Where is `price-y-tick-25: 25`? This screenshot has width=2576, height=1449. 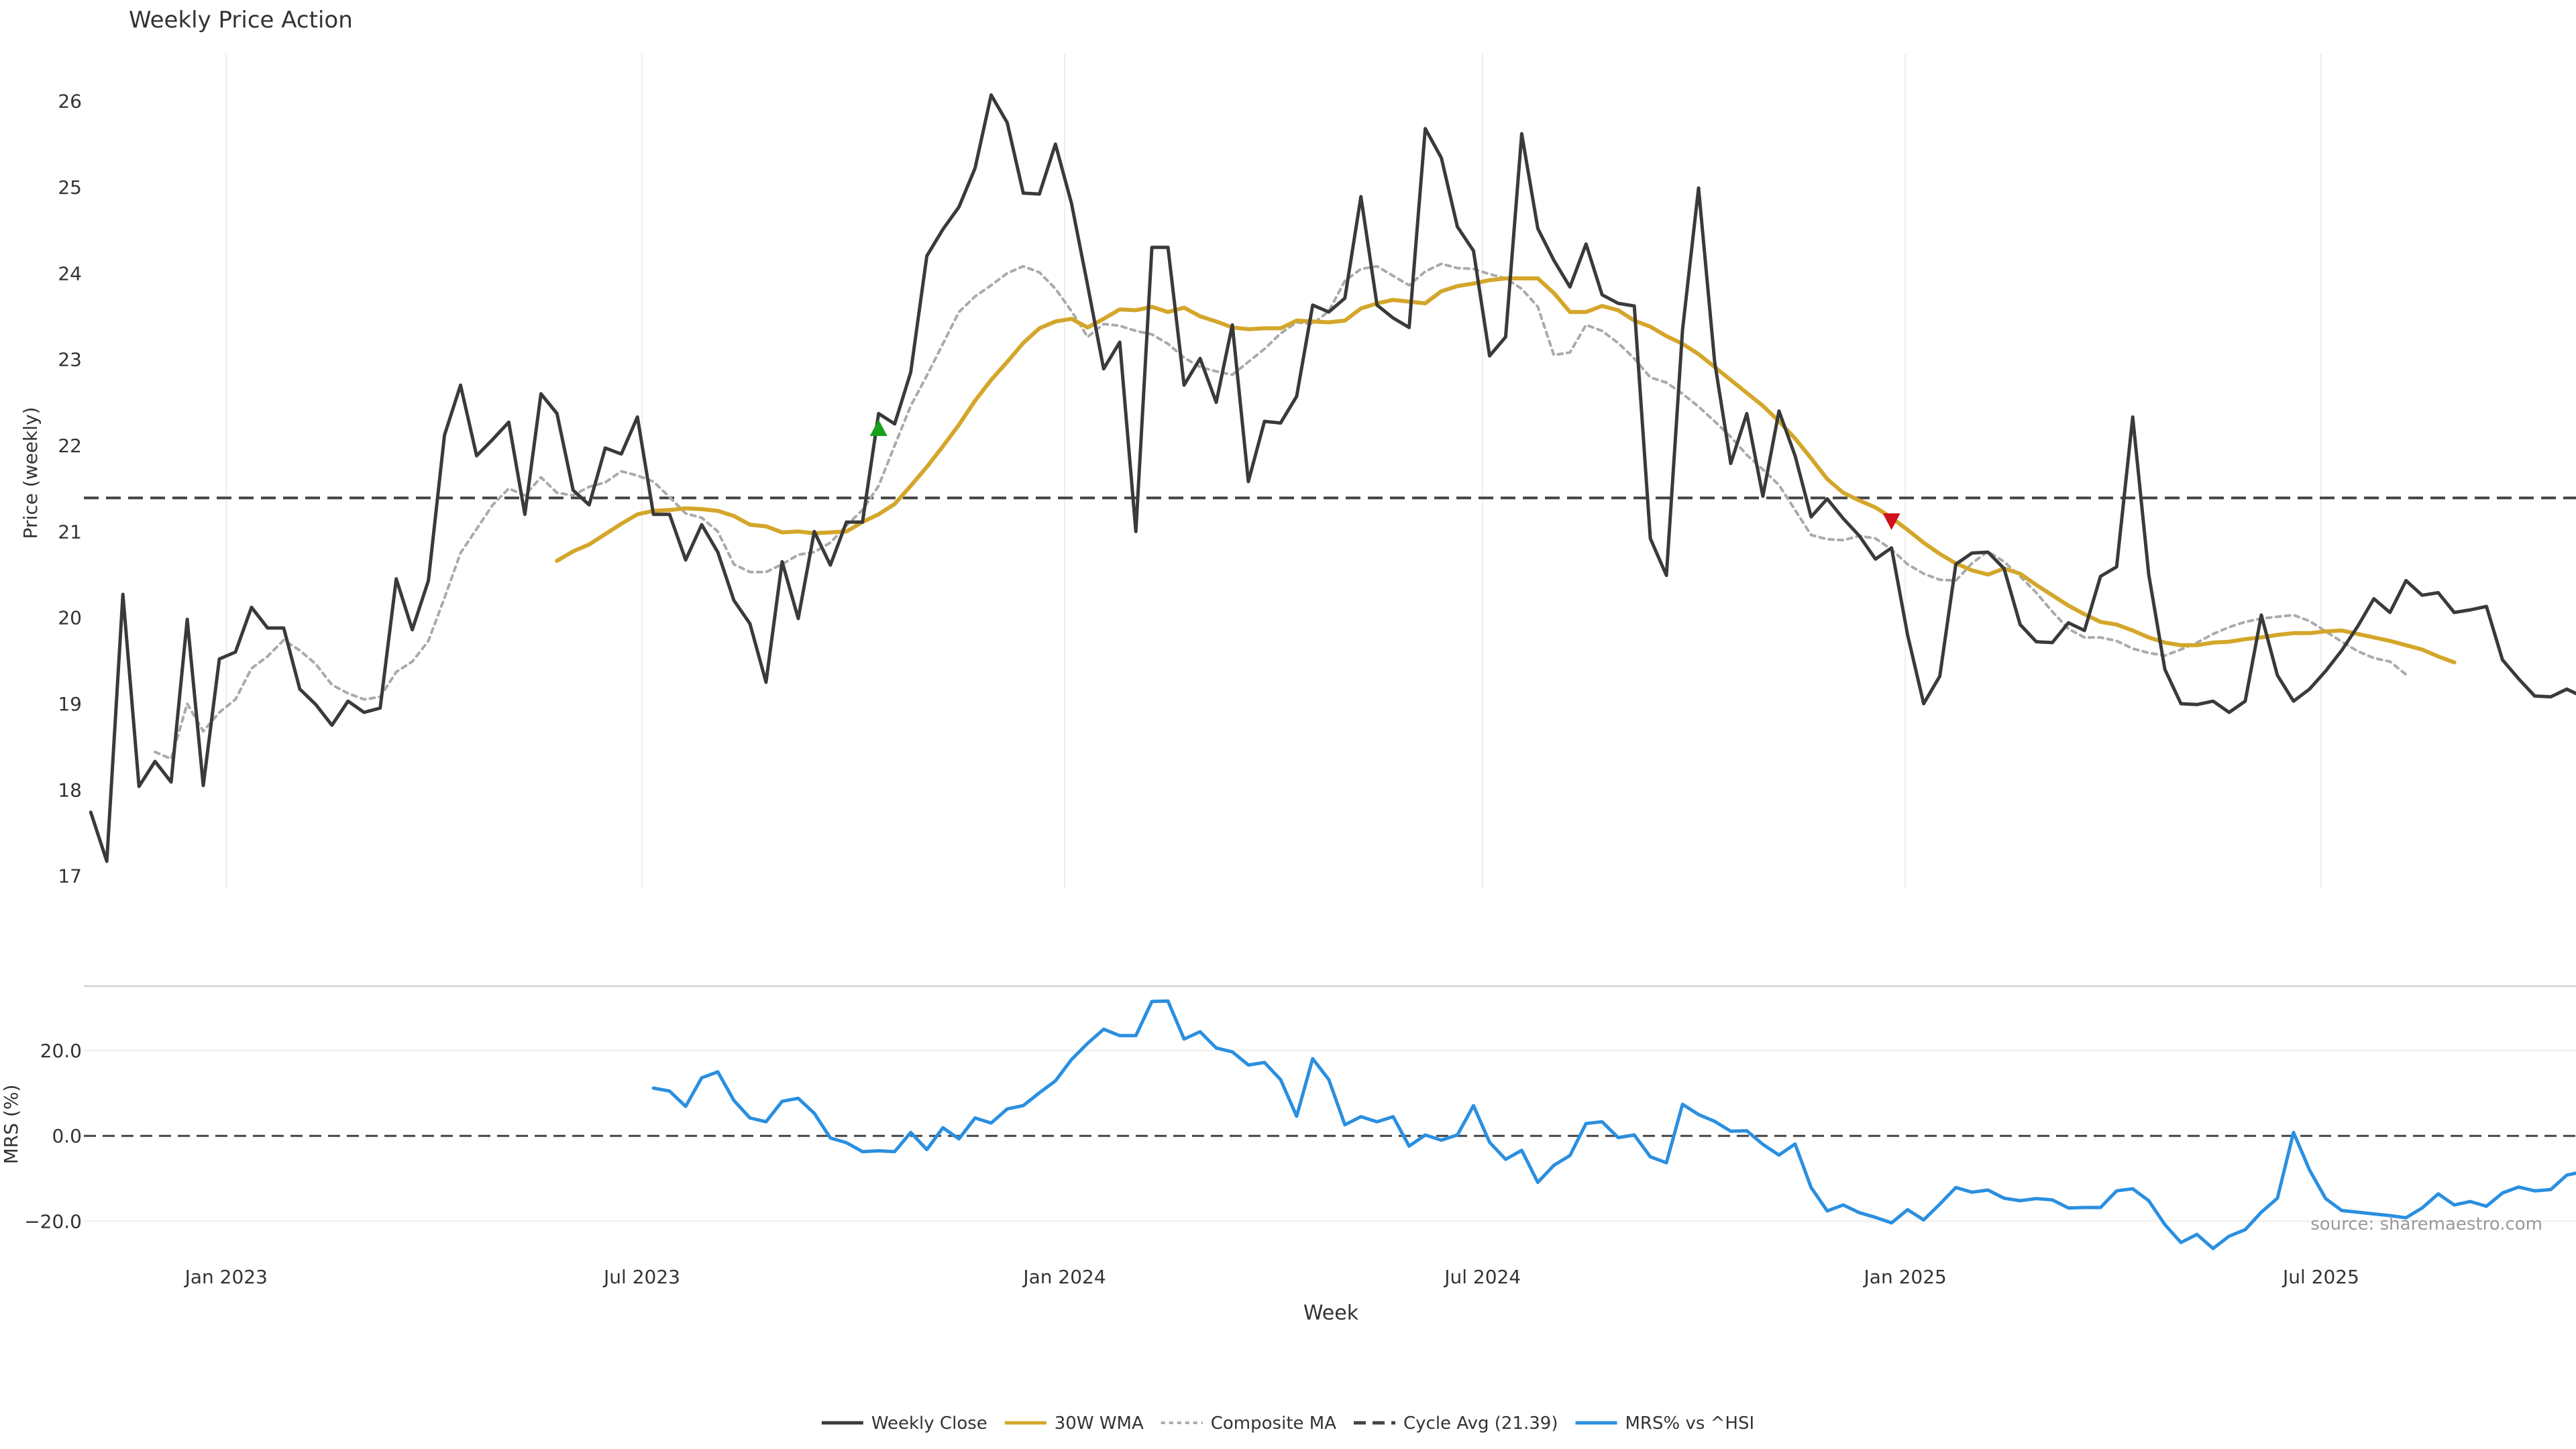
price-y-tick-25: 25 is located at coordinates (70, 187).